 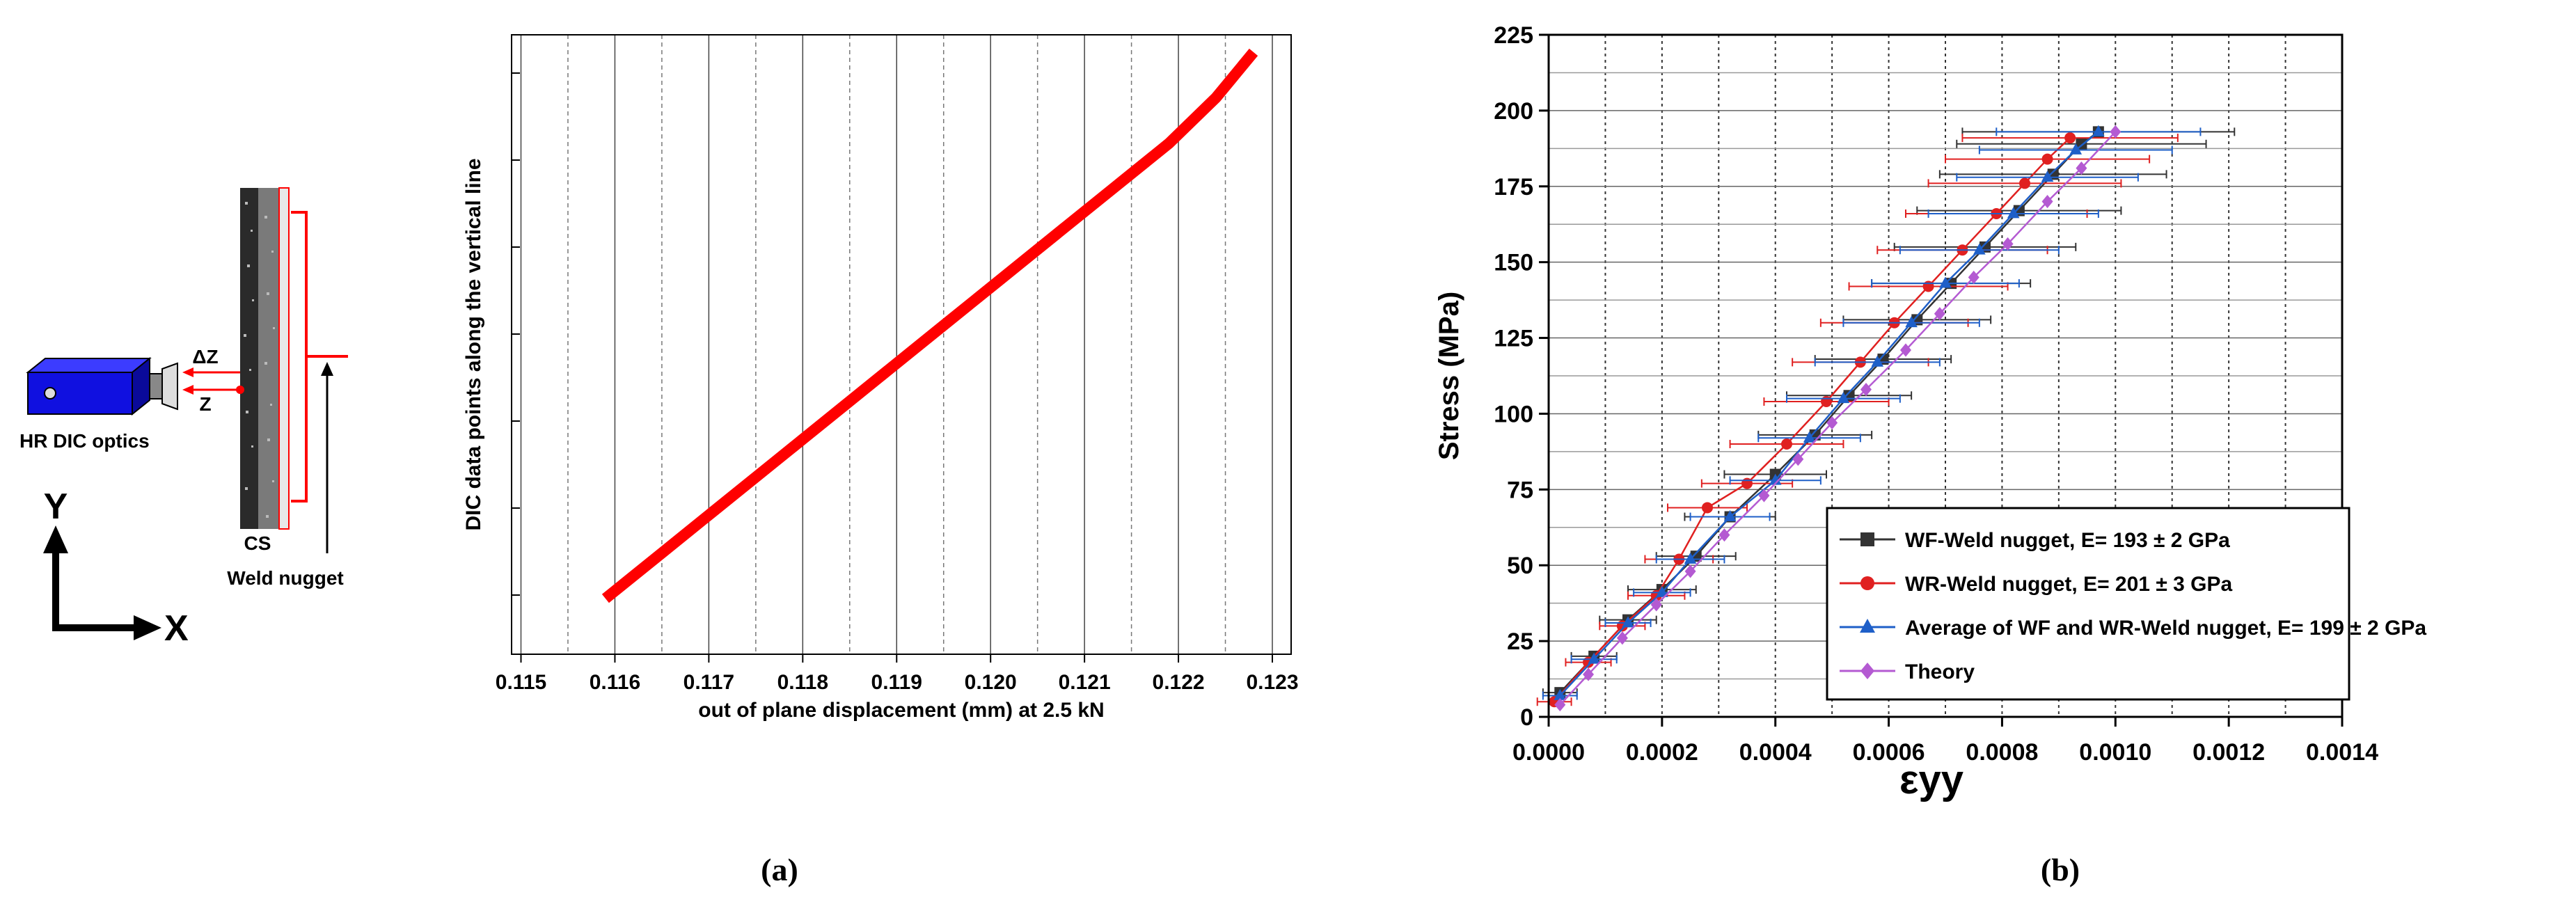 I want to click on chart-b-x-tick-label: 0.0000, so click(x=1548, y=752).